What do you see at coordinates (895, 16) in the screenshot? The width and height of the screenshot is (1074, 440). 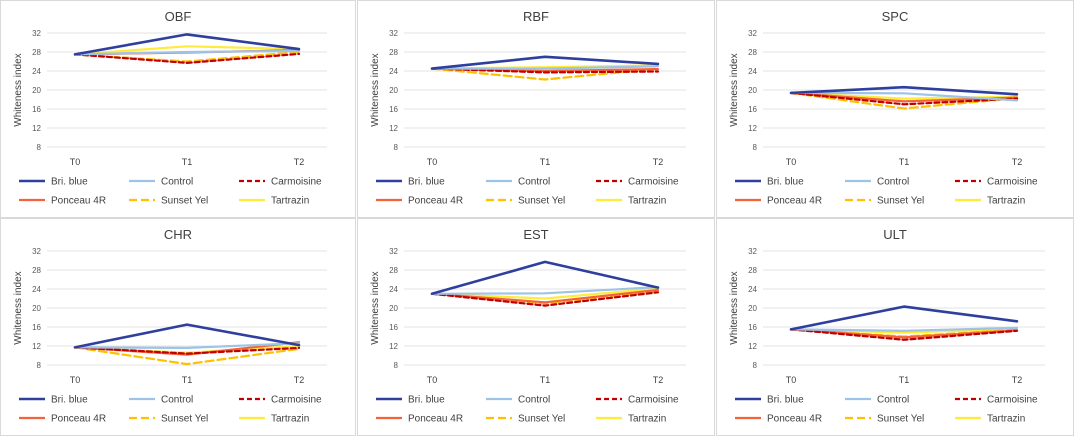 I see `chart-title: SPC` at bounding box center [895, 16].